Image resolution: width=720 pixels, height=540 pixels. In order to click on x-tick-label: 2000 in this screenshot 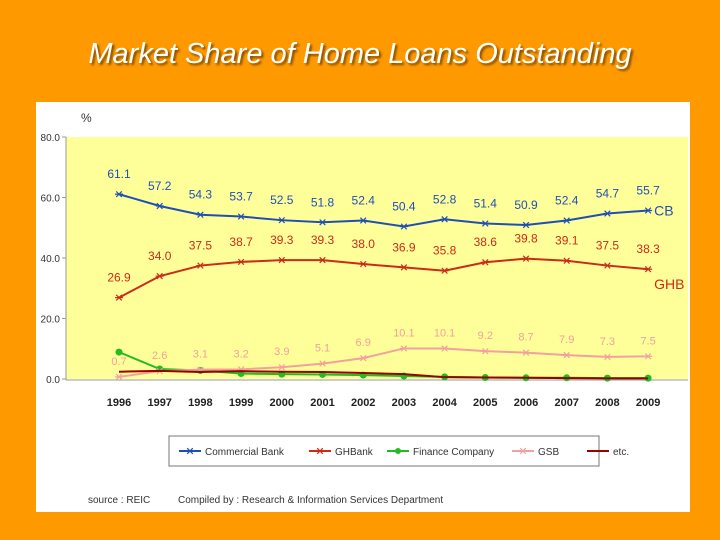, I will do `click(282, 403)`.